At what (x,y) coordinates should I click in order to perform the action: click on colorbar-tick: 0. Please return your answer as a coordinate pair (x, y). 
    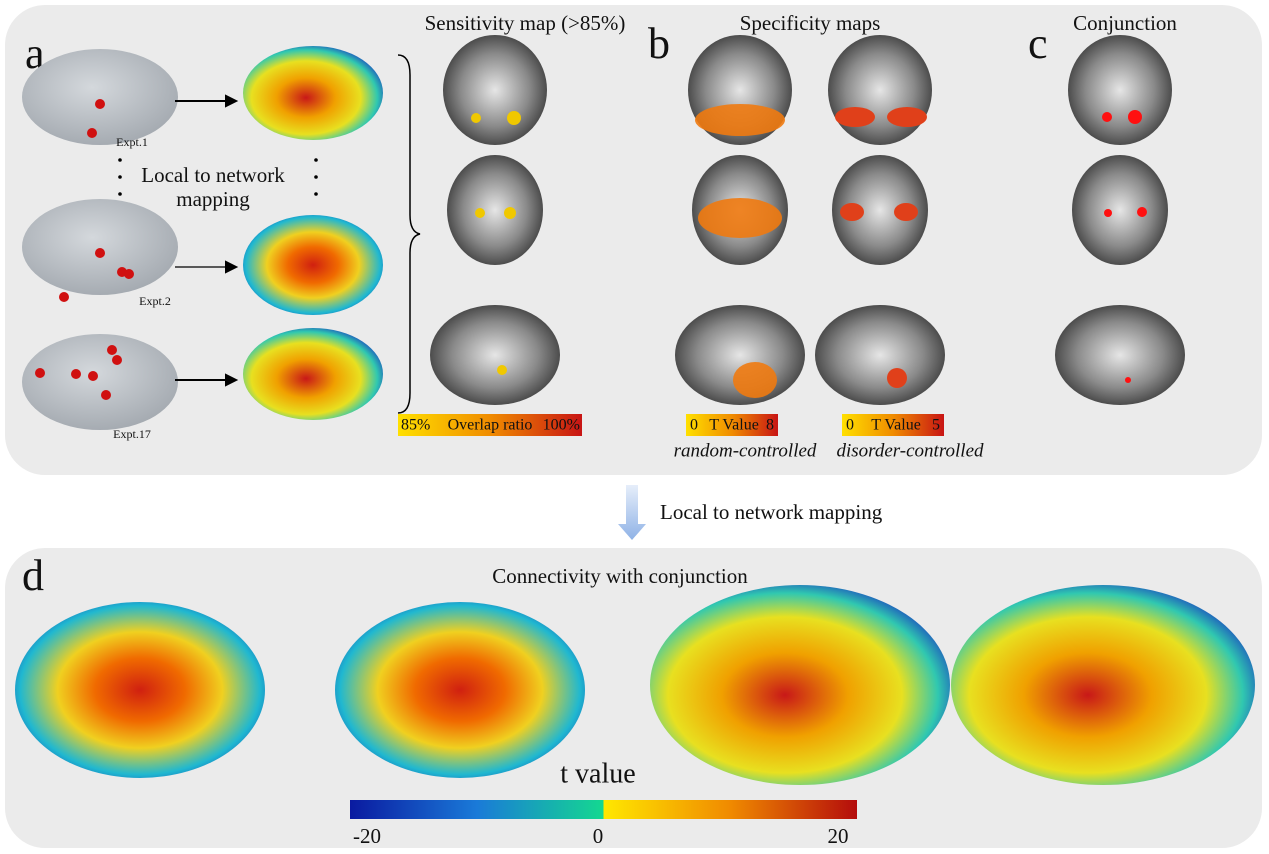
    Looking at the image, I should click on (598, 836).